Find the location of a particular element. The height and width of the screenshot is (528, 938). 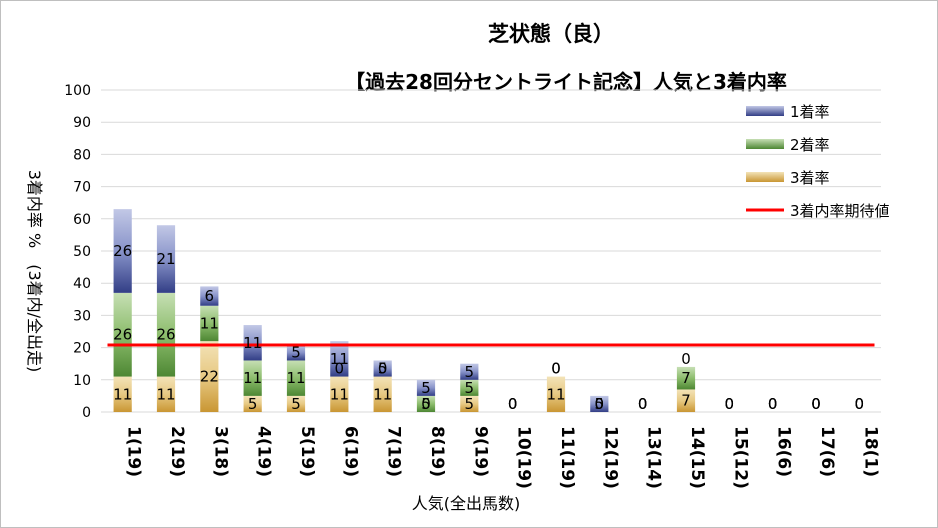

data-label-2nd-7: 0 is located at coordinates (383, 369).